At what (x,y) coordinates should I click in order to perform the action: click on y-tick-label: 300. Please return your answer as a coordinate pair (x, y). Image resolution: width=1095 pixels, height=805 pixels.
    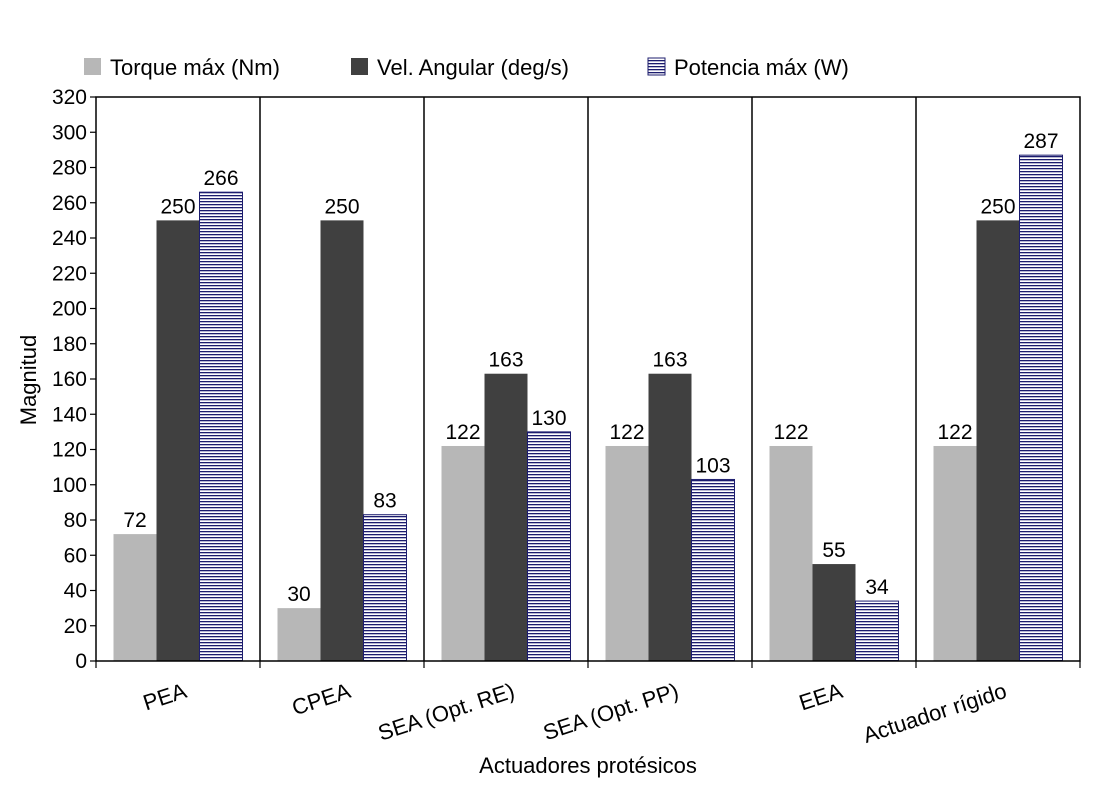
    Looking at the image, I should click on (69, 132).